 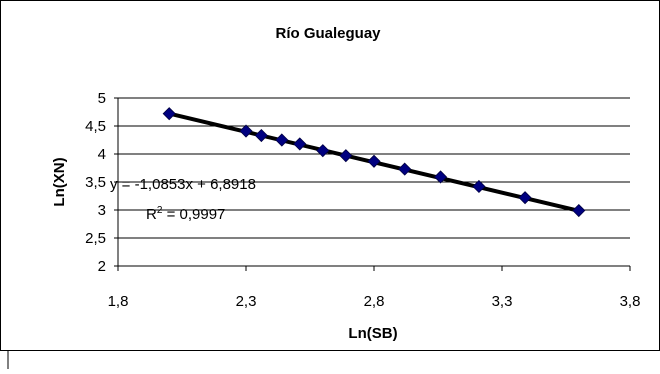 What do you see at coordinates (102, 98) in the screenshot?
I see `y-tick-label: 5` at bounding box center [102, 98].